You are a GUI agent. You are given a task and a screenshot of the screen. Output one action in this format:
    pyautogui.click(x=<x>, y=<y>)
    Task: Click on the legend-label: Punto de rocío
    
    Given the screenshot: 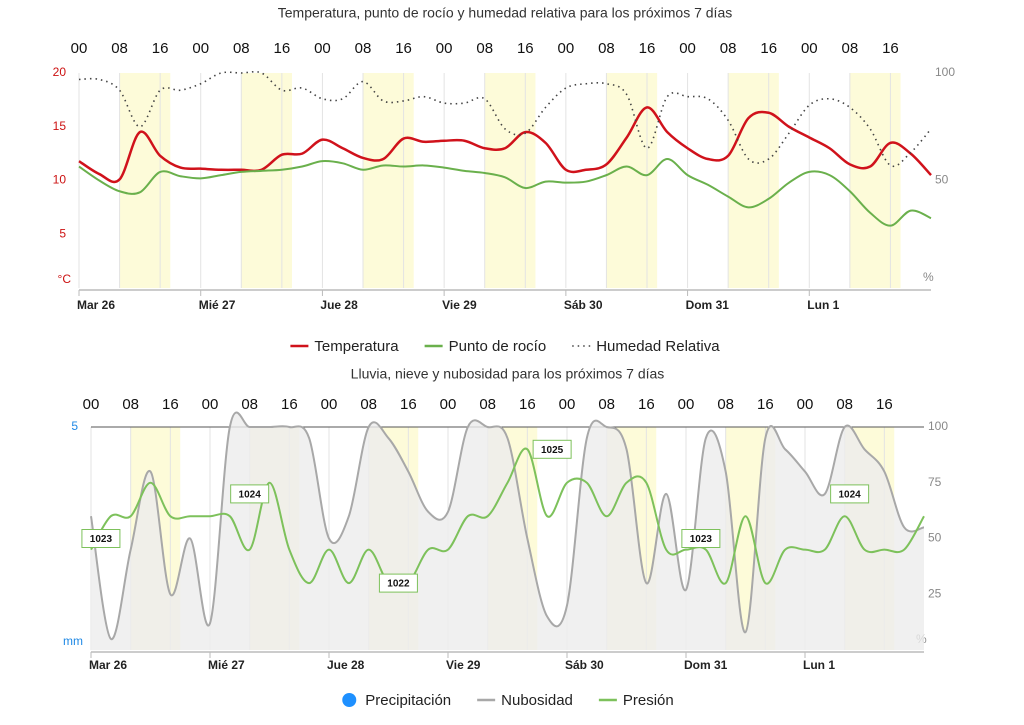 What is the action you would take?
    pyautogui.click(x=498, y=346)
    